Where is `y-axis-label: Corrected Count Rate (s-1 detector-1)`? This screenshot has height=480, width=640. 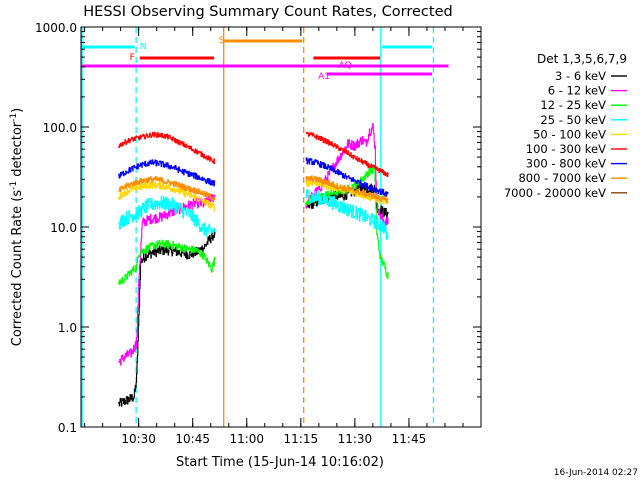
y-axis-label: Corrected Count Rate (s-1 detector-1) is located at coordinates (17, 227).